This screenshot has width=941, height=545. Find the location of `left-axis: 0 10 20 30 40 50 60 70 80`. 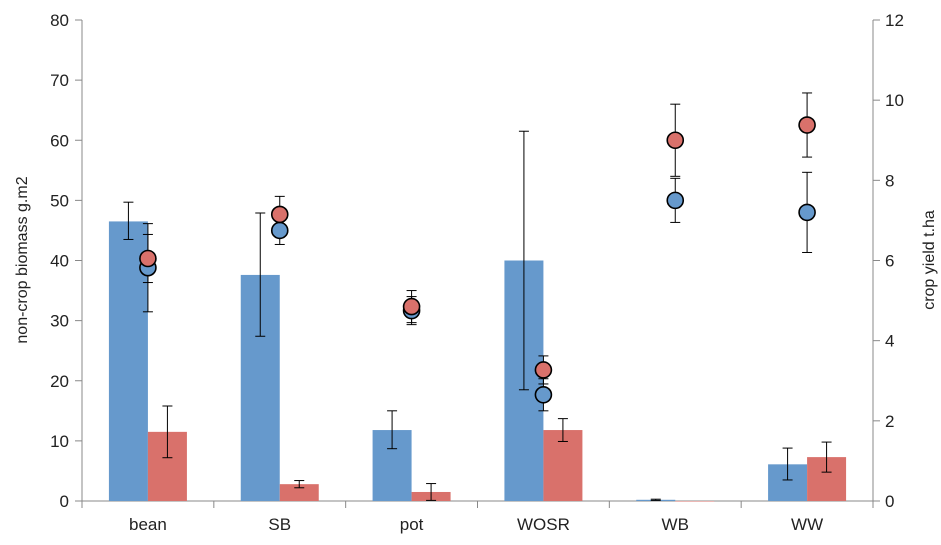

left-axis: 0 10 20 30 40 50 60 70 80 is located at coordinates (66, 261).